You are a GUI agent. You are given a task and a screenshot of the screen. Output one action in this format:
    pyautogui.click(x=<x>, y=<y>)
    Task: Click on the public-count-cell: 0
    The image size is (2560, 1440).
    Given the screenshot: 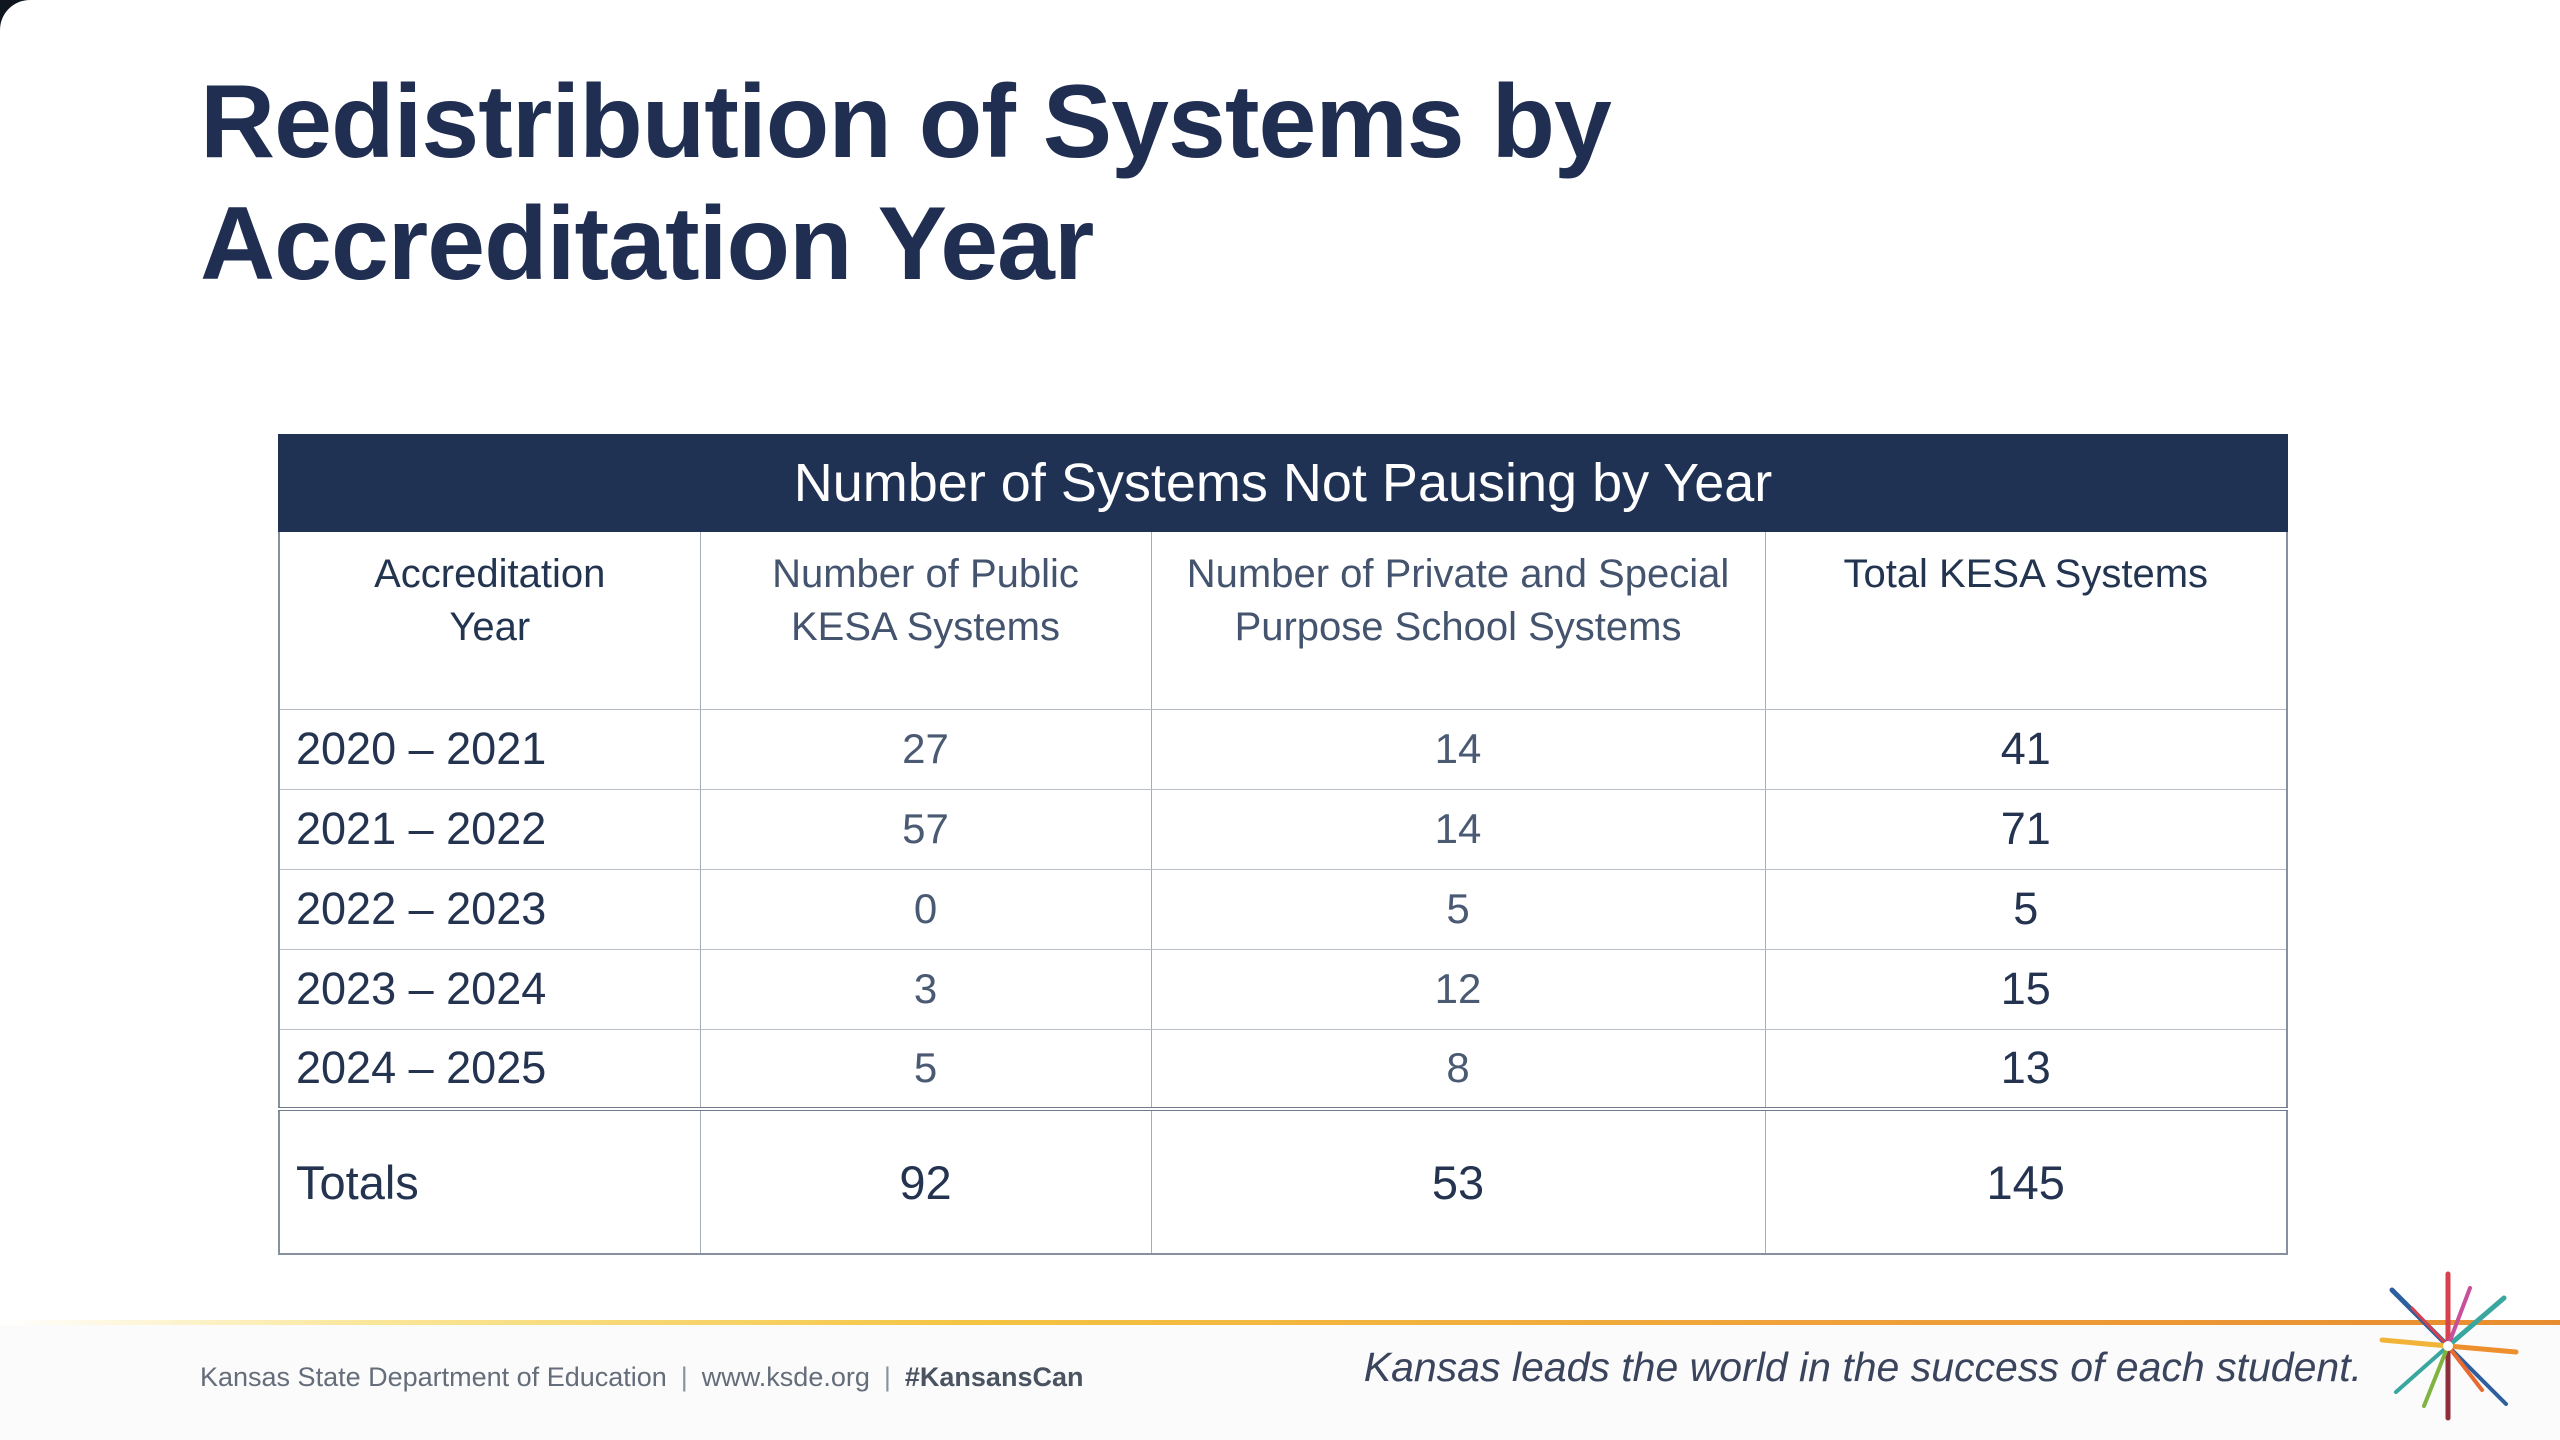 What is the action you would take?
    pyautogui.click(x=925, y=909)
    